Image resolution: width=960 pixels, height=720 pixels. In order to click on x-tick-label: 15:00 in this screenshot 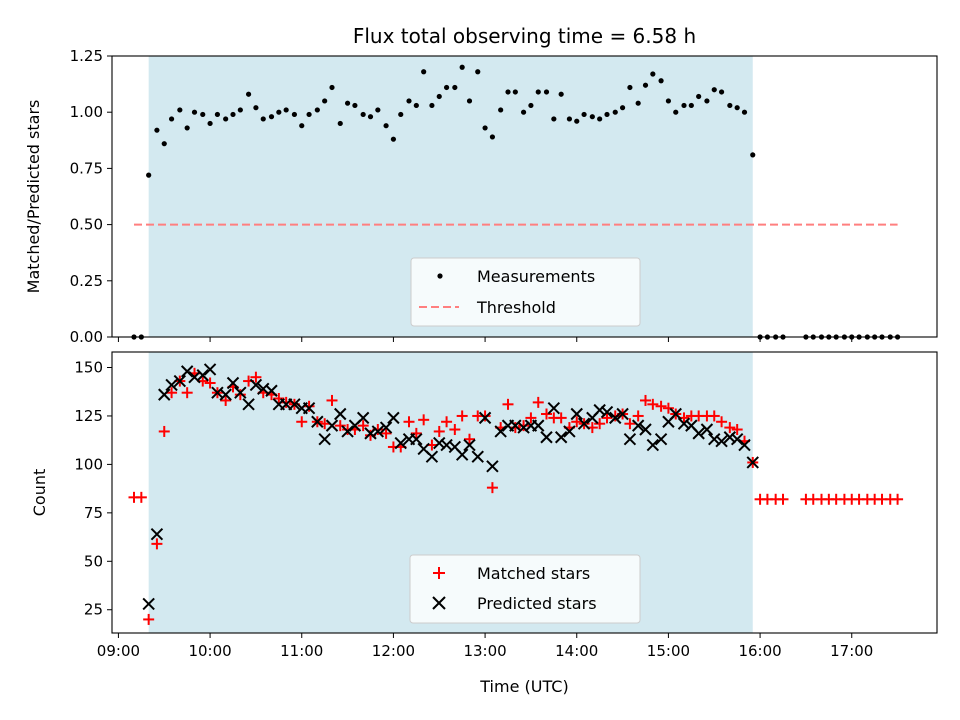, I will do `click(668, 651)`.